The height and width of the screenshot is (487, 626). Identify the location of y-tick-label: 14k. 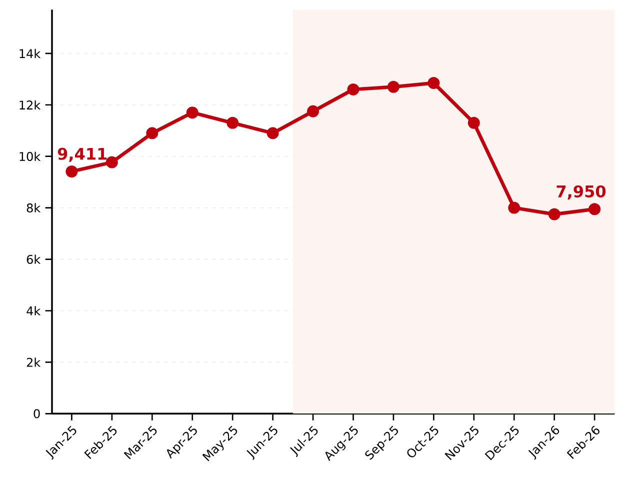
(30, 53).